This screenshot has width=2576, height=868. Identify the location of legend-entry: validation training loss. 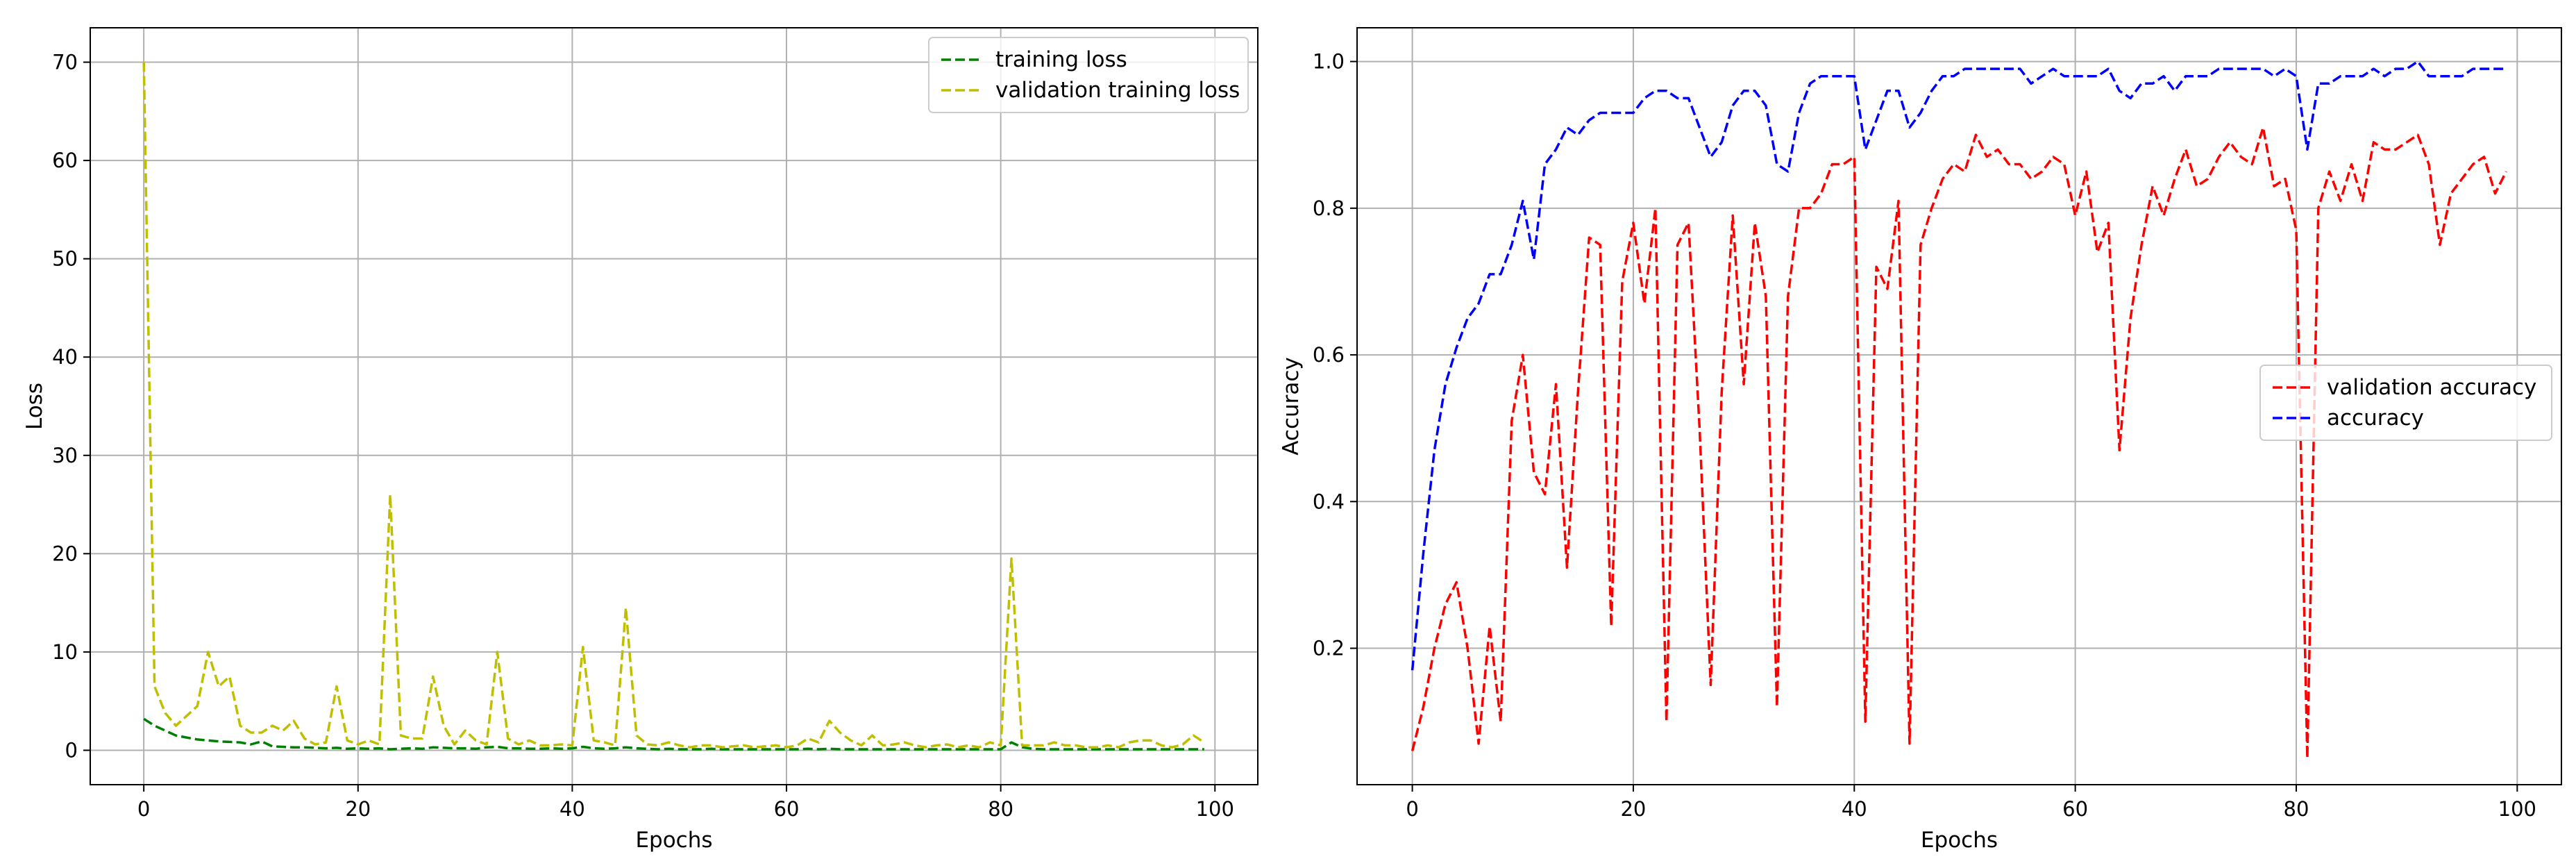
(1117, 90).